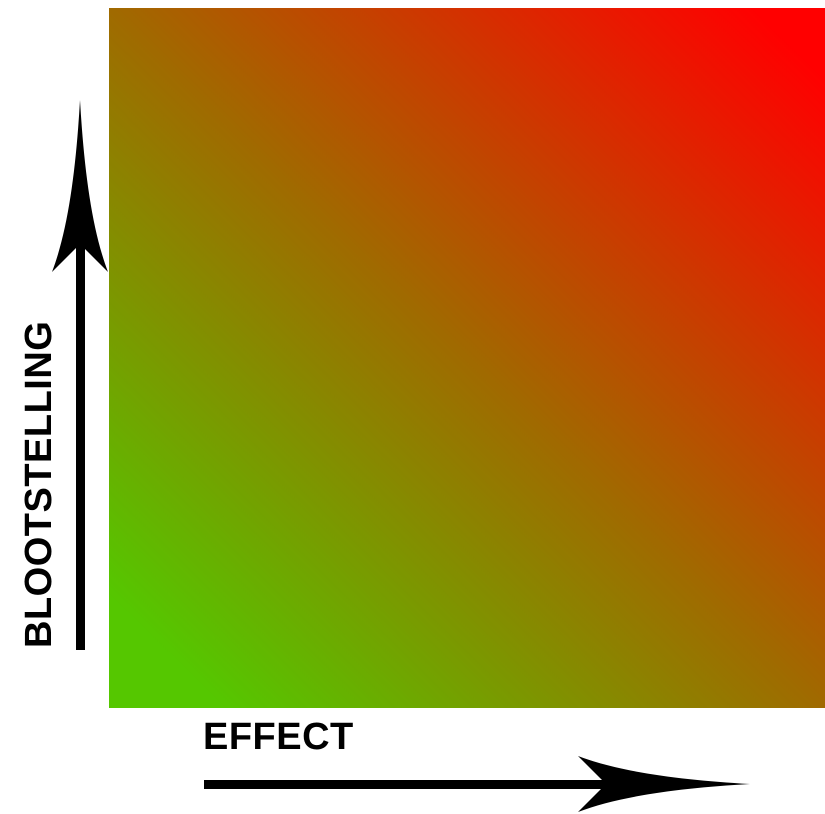  What do you see at coordinates (278, 737) in the screenshot?
I see `x-axis-label: EFFECT` at bounding box center [278, 737].